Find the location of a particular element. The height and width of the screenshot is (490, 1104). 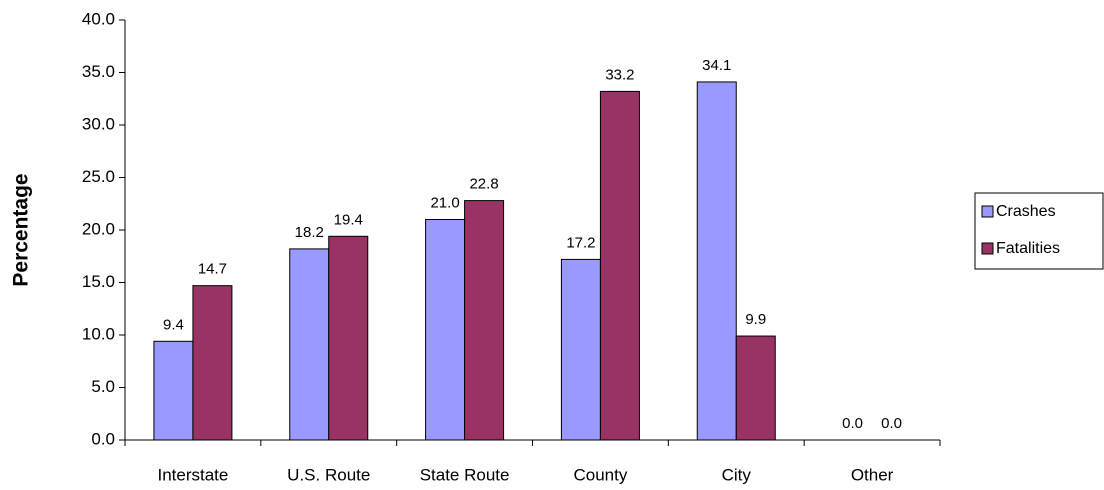

x-tick-label: State Route is located at coordinates (465, 474).